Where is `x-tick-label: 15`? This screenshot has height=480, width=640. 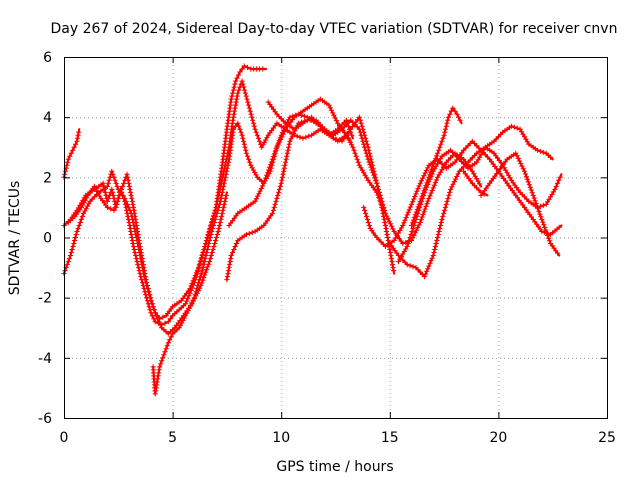
x-tick-label: 15 is located at coordinates (390, 438).